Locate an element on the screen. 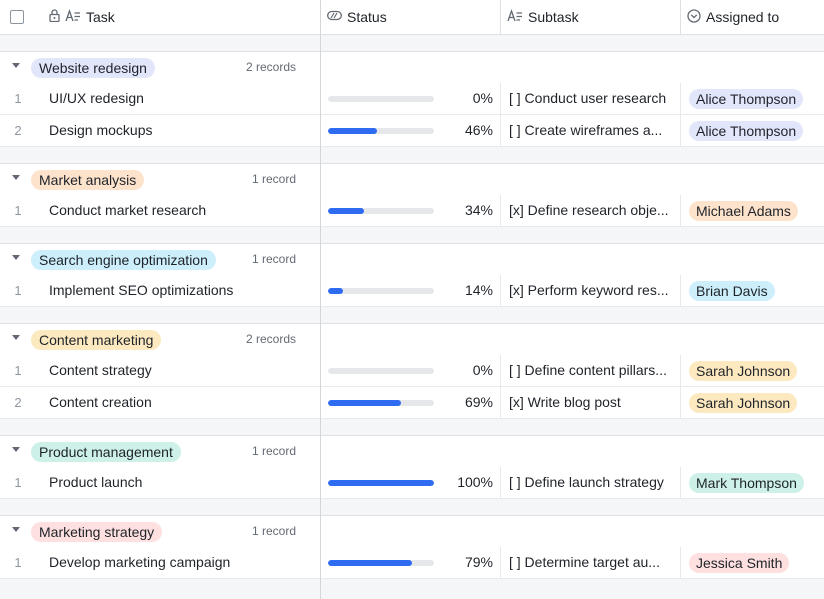 The image size is (824, 599). progress-percent: 69% is located at coordinates (478, 402).